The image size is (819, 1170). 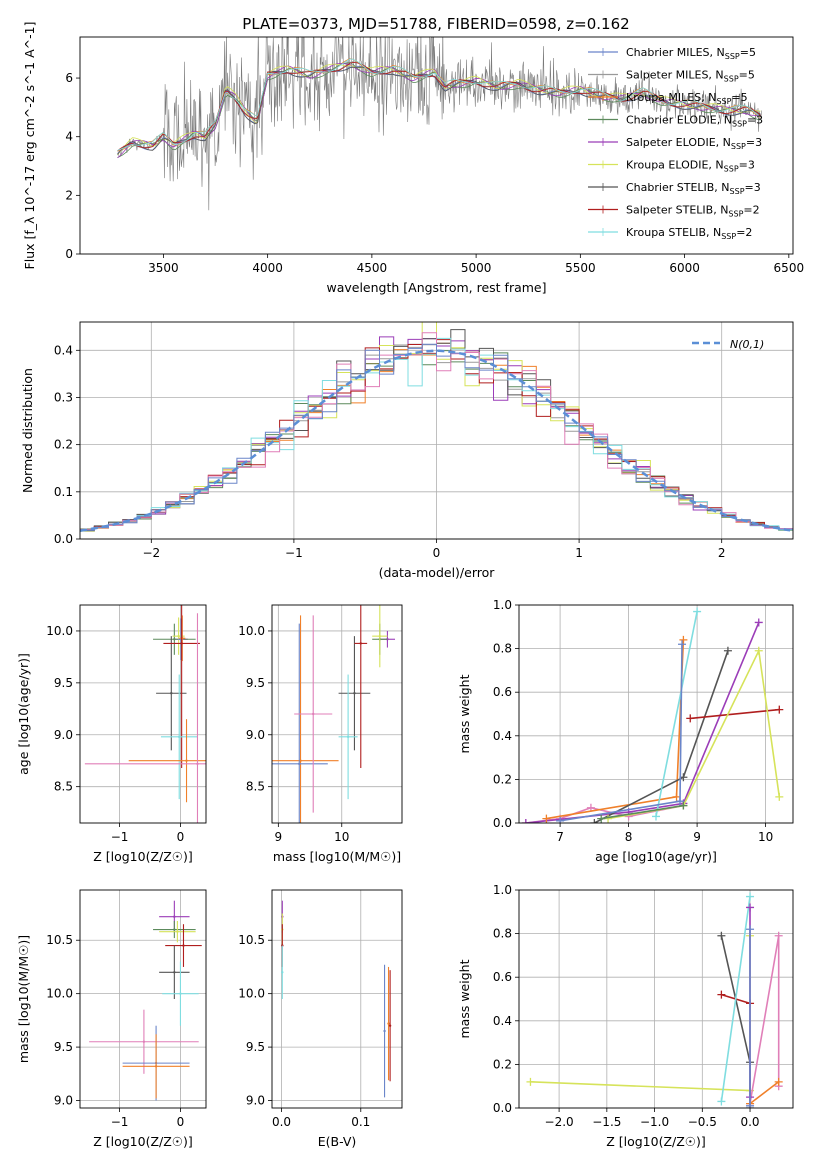 I want to click on x-tick-label: −0.5, so click(x=702, y=1122).